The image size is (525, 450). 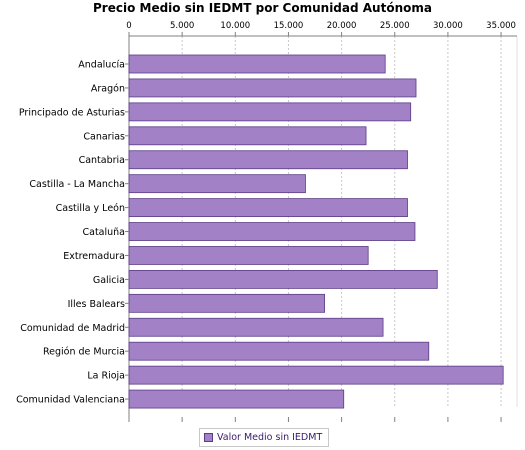 I want to click on category-label: Castilla - La Mancha, so click(x=77, y=184).